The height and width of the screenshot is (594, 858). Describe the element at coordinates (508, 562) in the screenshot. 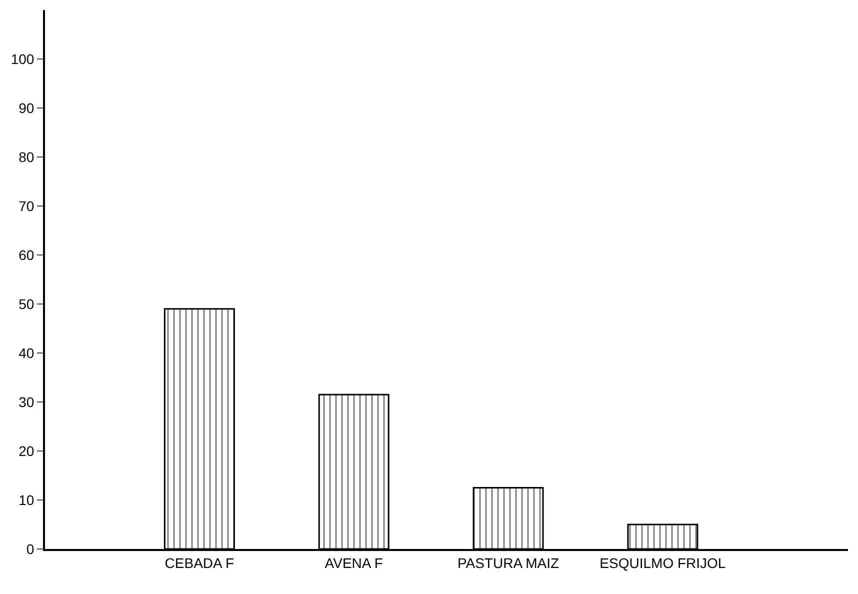

I see `x-tick-label: PASTURA MAIZ` at that location.